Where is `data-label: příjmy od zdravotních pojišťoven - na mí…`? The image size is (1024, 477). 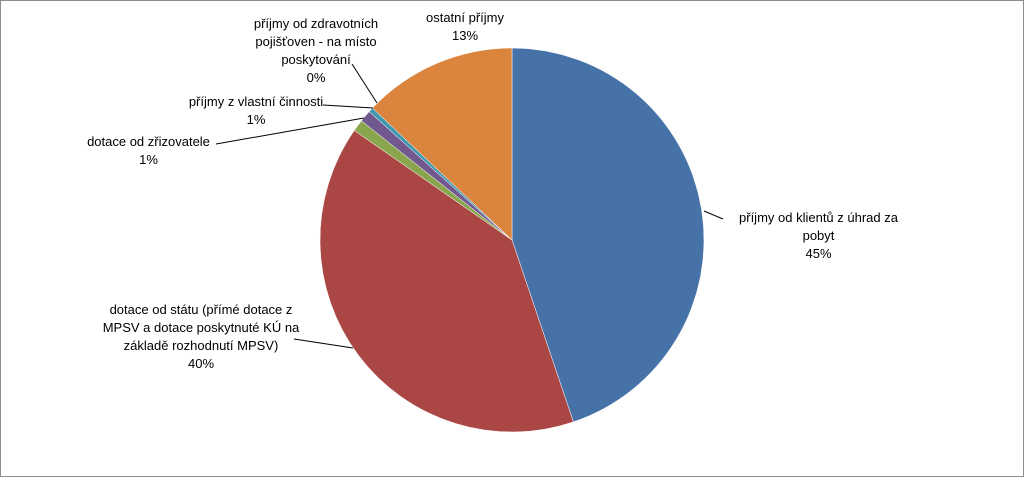 data-label: příjmy od zdravotních pojišťoven - na mí… is located at coordinates (316, 51).